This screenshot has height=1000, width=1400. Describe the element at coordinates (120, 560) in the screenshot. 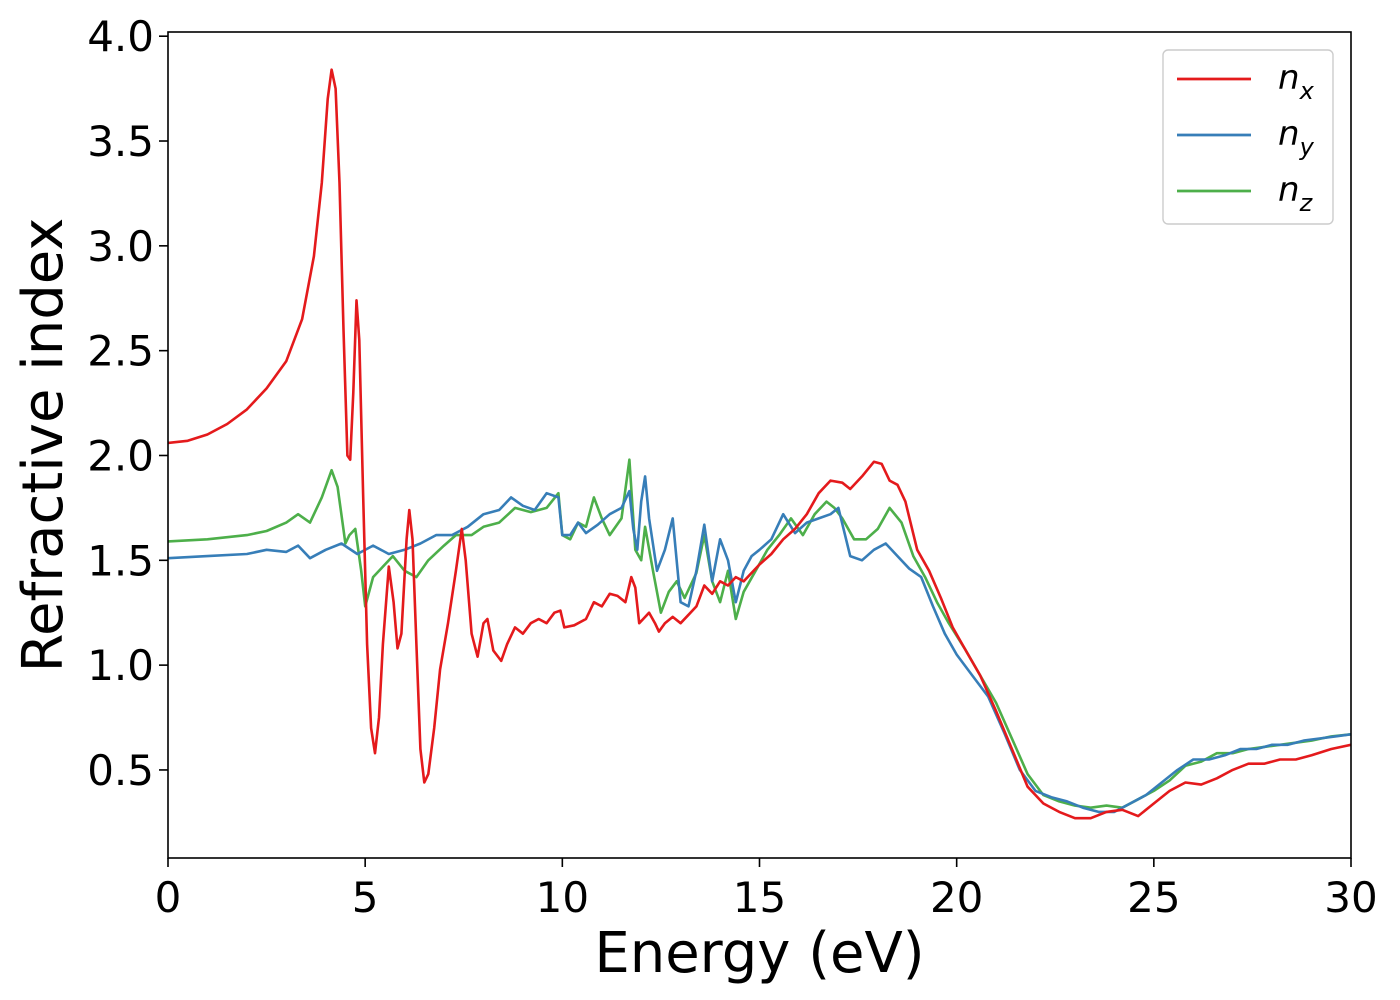

I see `y-tick-label: 1.5` at that location.